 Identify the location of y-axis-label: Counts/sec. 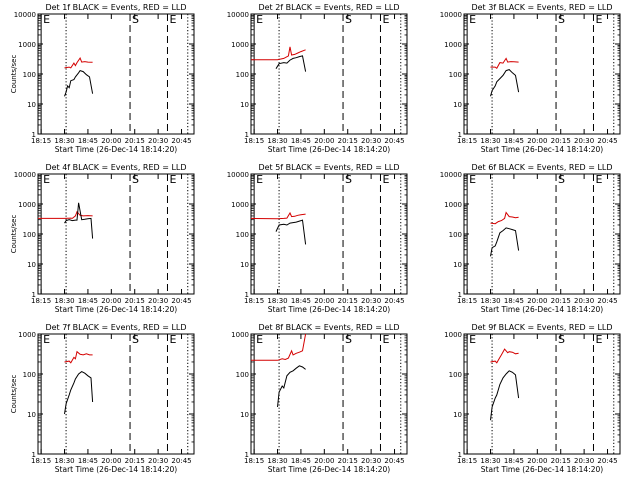
(14, 234).